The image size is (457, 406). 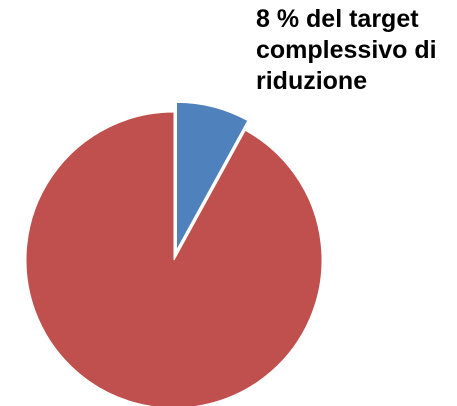 What do you see at coordinates (312, 81) in the screenshot?
I see `slice-annotation-line-3: riduzione` at bounding box center [312, 81].